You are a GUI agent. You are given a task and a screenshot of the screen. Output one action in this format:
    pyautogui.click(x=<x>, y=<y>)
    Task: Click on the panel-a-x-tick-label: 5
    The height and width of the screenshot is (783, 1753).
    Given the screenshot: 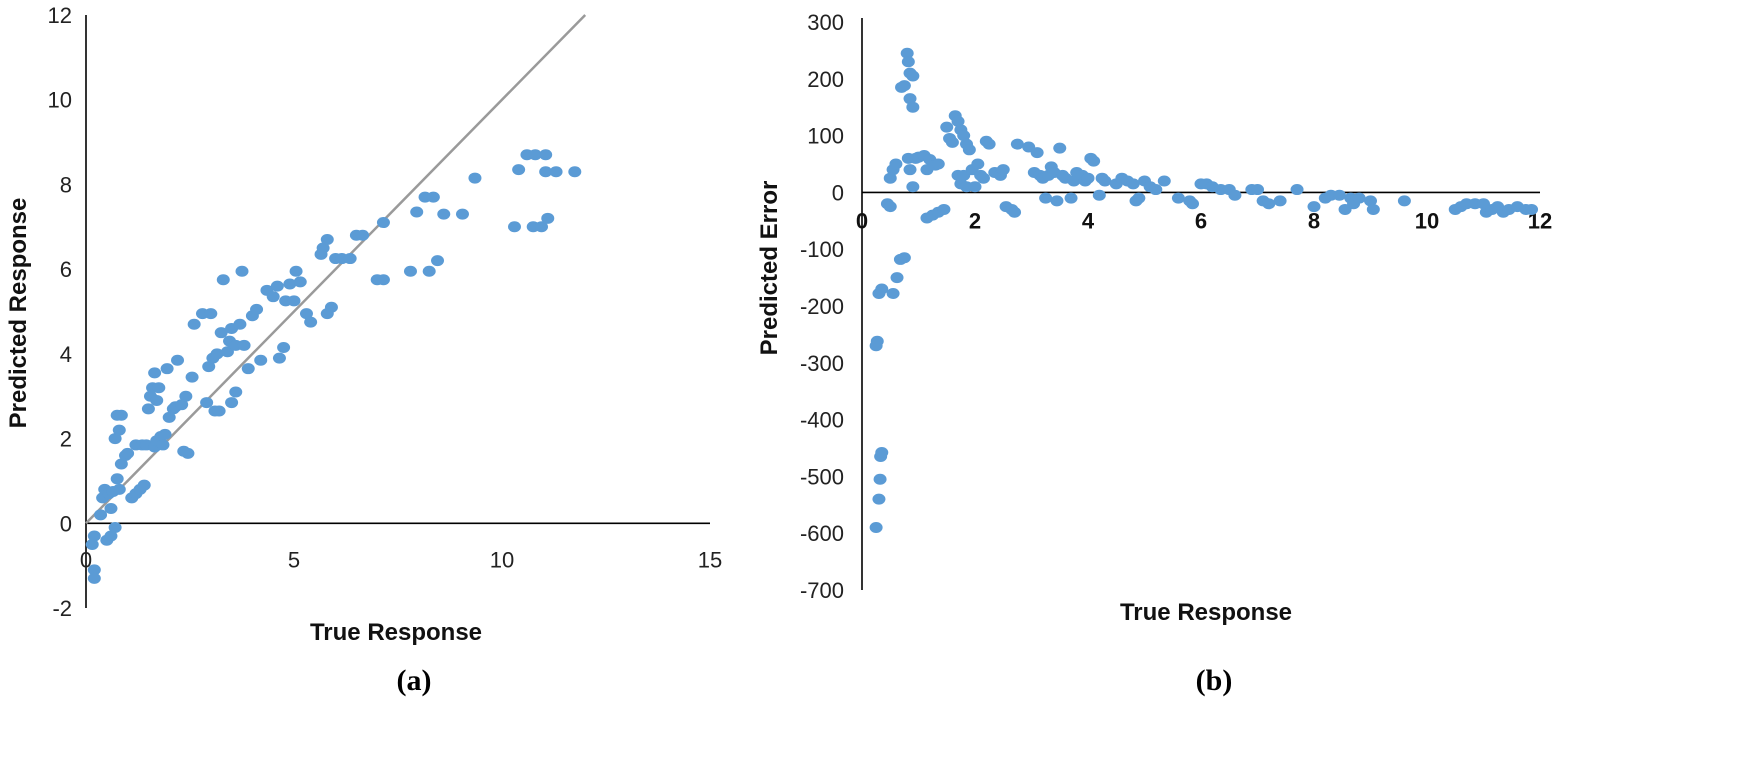 What is the action you would take?
    pyautogui.click(x=294, y=559)
    